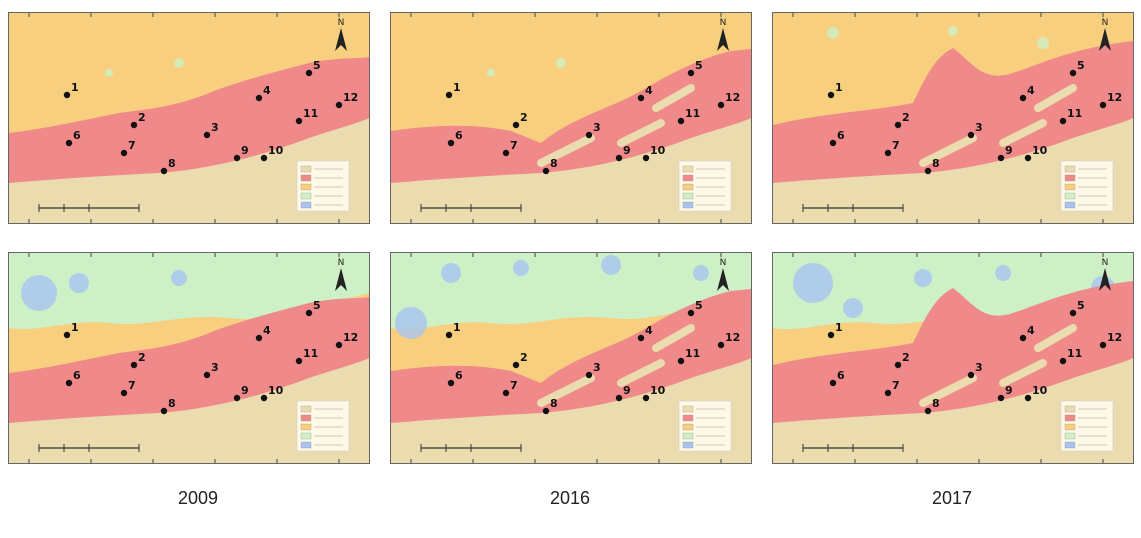 This screenshot has width=1141, height=538. What do you see at coordinates (514, 145) in the screenshot?
I see `station-label: 7` at bounding box center [514, 145].